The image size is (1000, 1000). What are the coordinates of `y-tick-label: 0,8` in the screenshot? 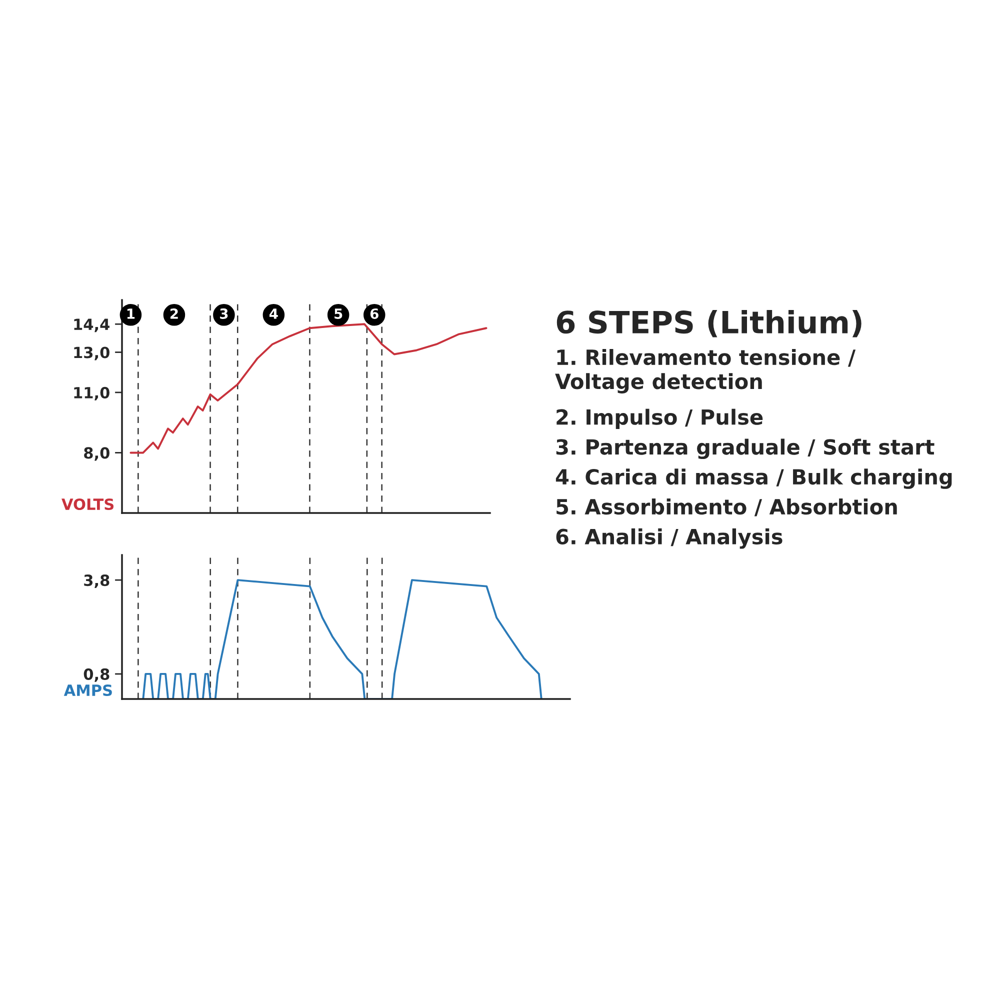 It's located at (97, 675).